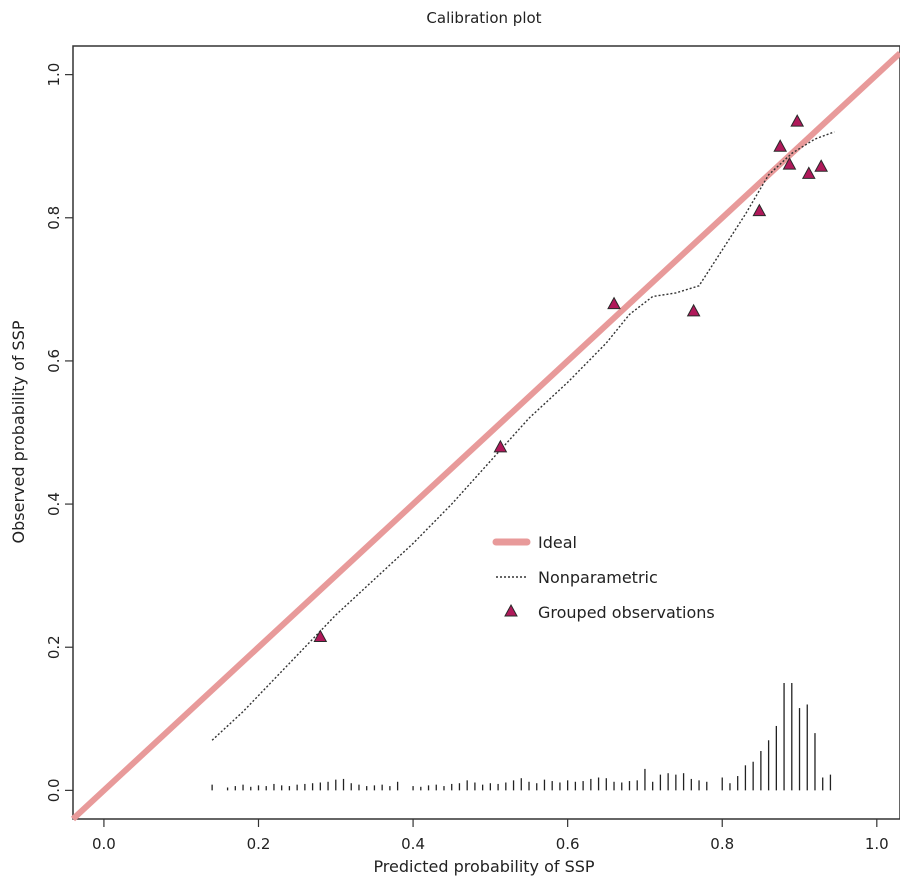 This screenshot has width=900, height=880. What do you see at coordinates (511, 610) in the screenshot?
I see `legend-grouped-swatch` at bounding box center [511, 610].